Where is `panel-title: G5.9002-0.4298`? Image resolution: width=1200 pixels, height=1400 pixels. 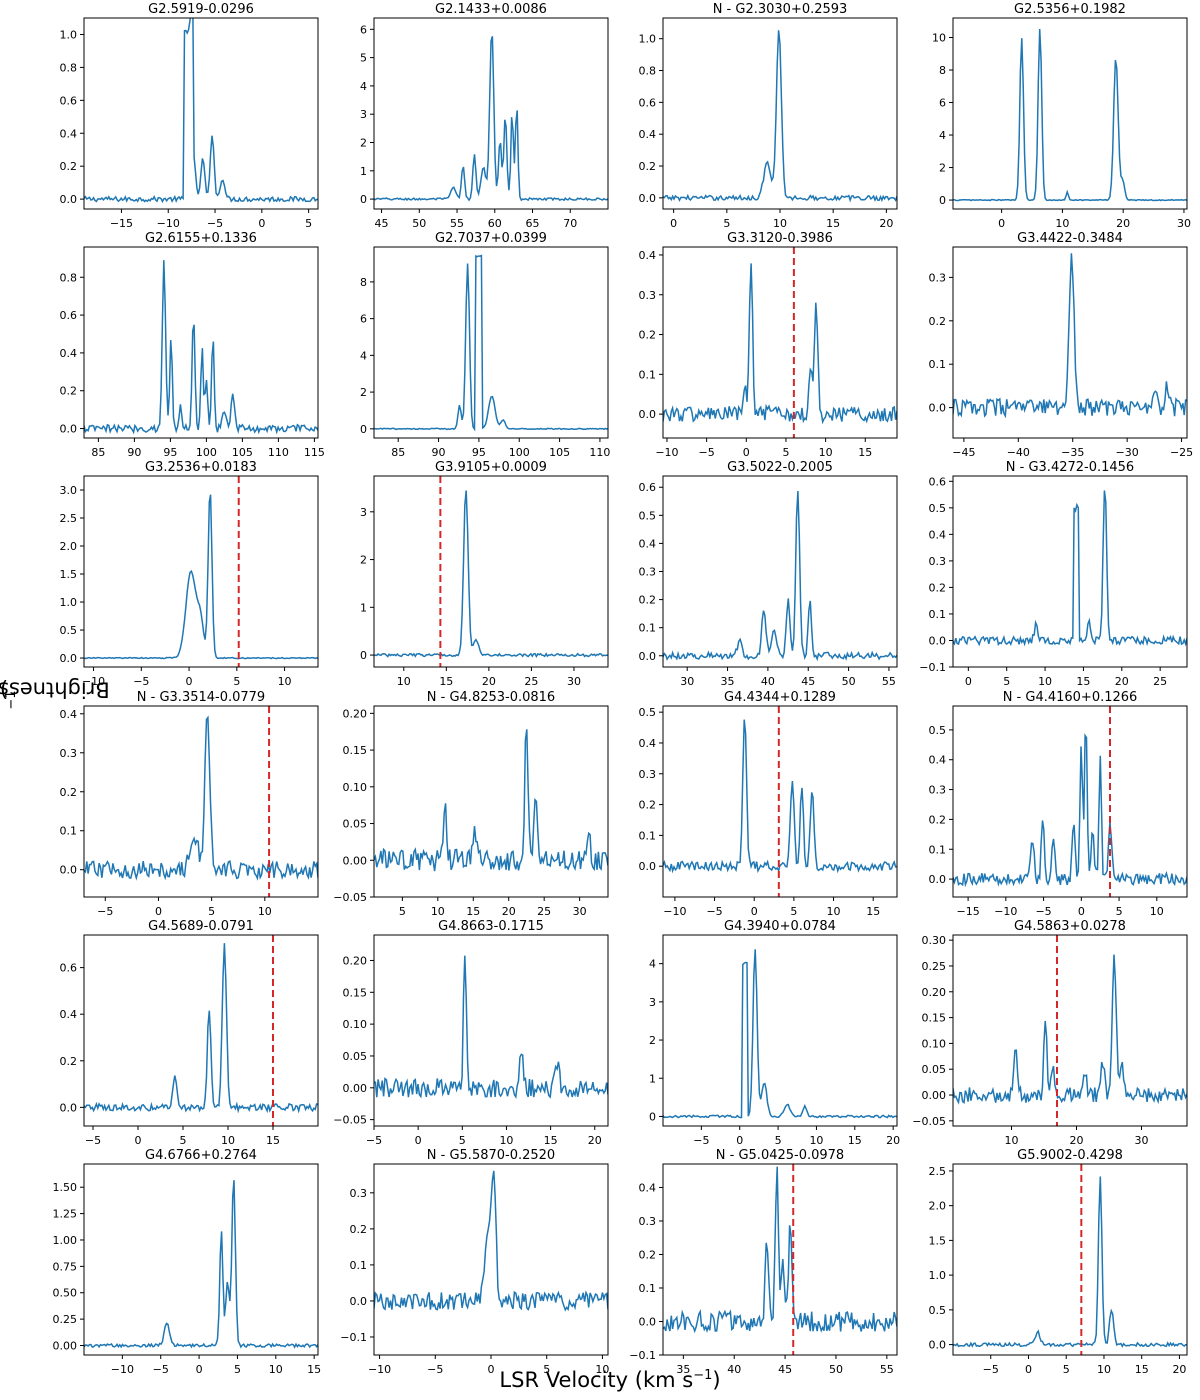
panel-title: G5.9002-0.4298 is located at coordinates (1070, 1155).